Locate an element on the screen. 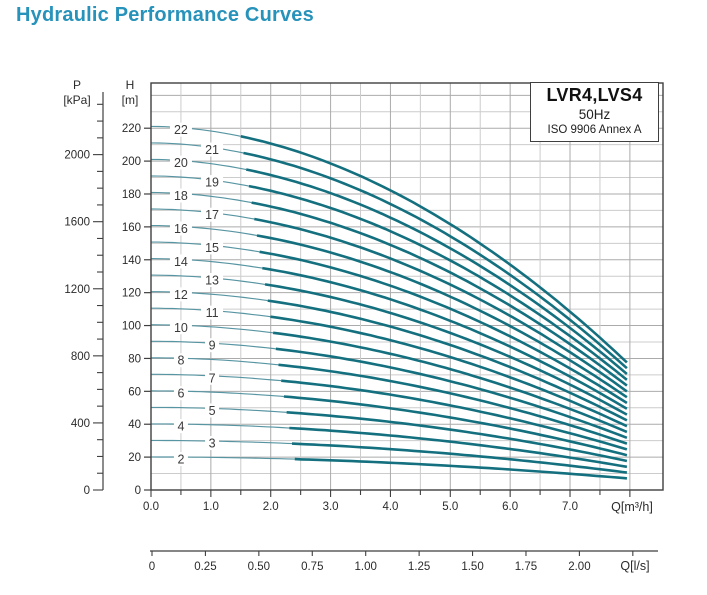 The image size is (707, 595). svg-text: 1.0 is located at coordinates (211, 507).